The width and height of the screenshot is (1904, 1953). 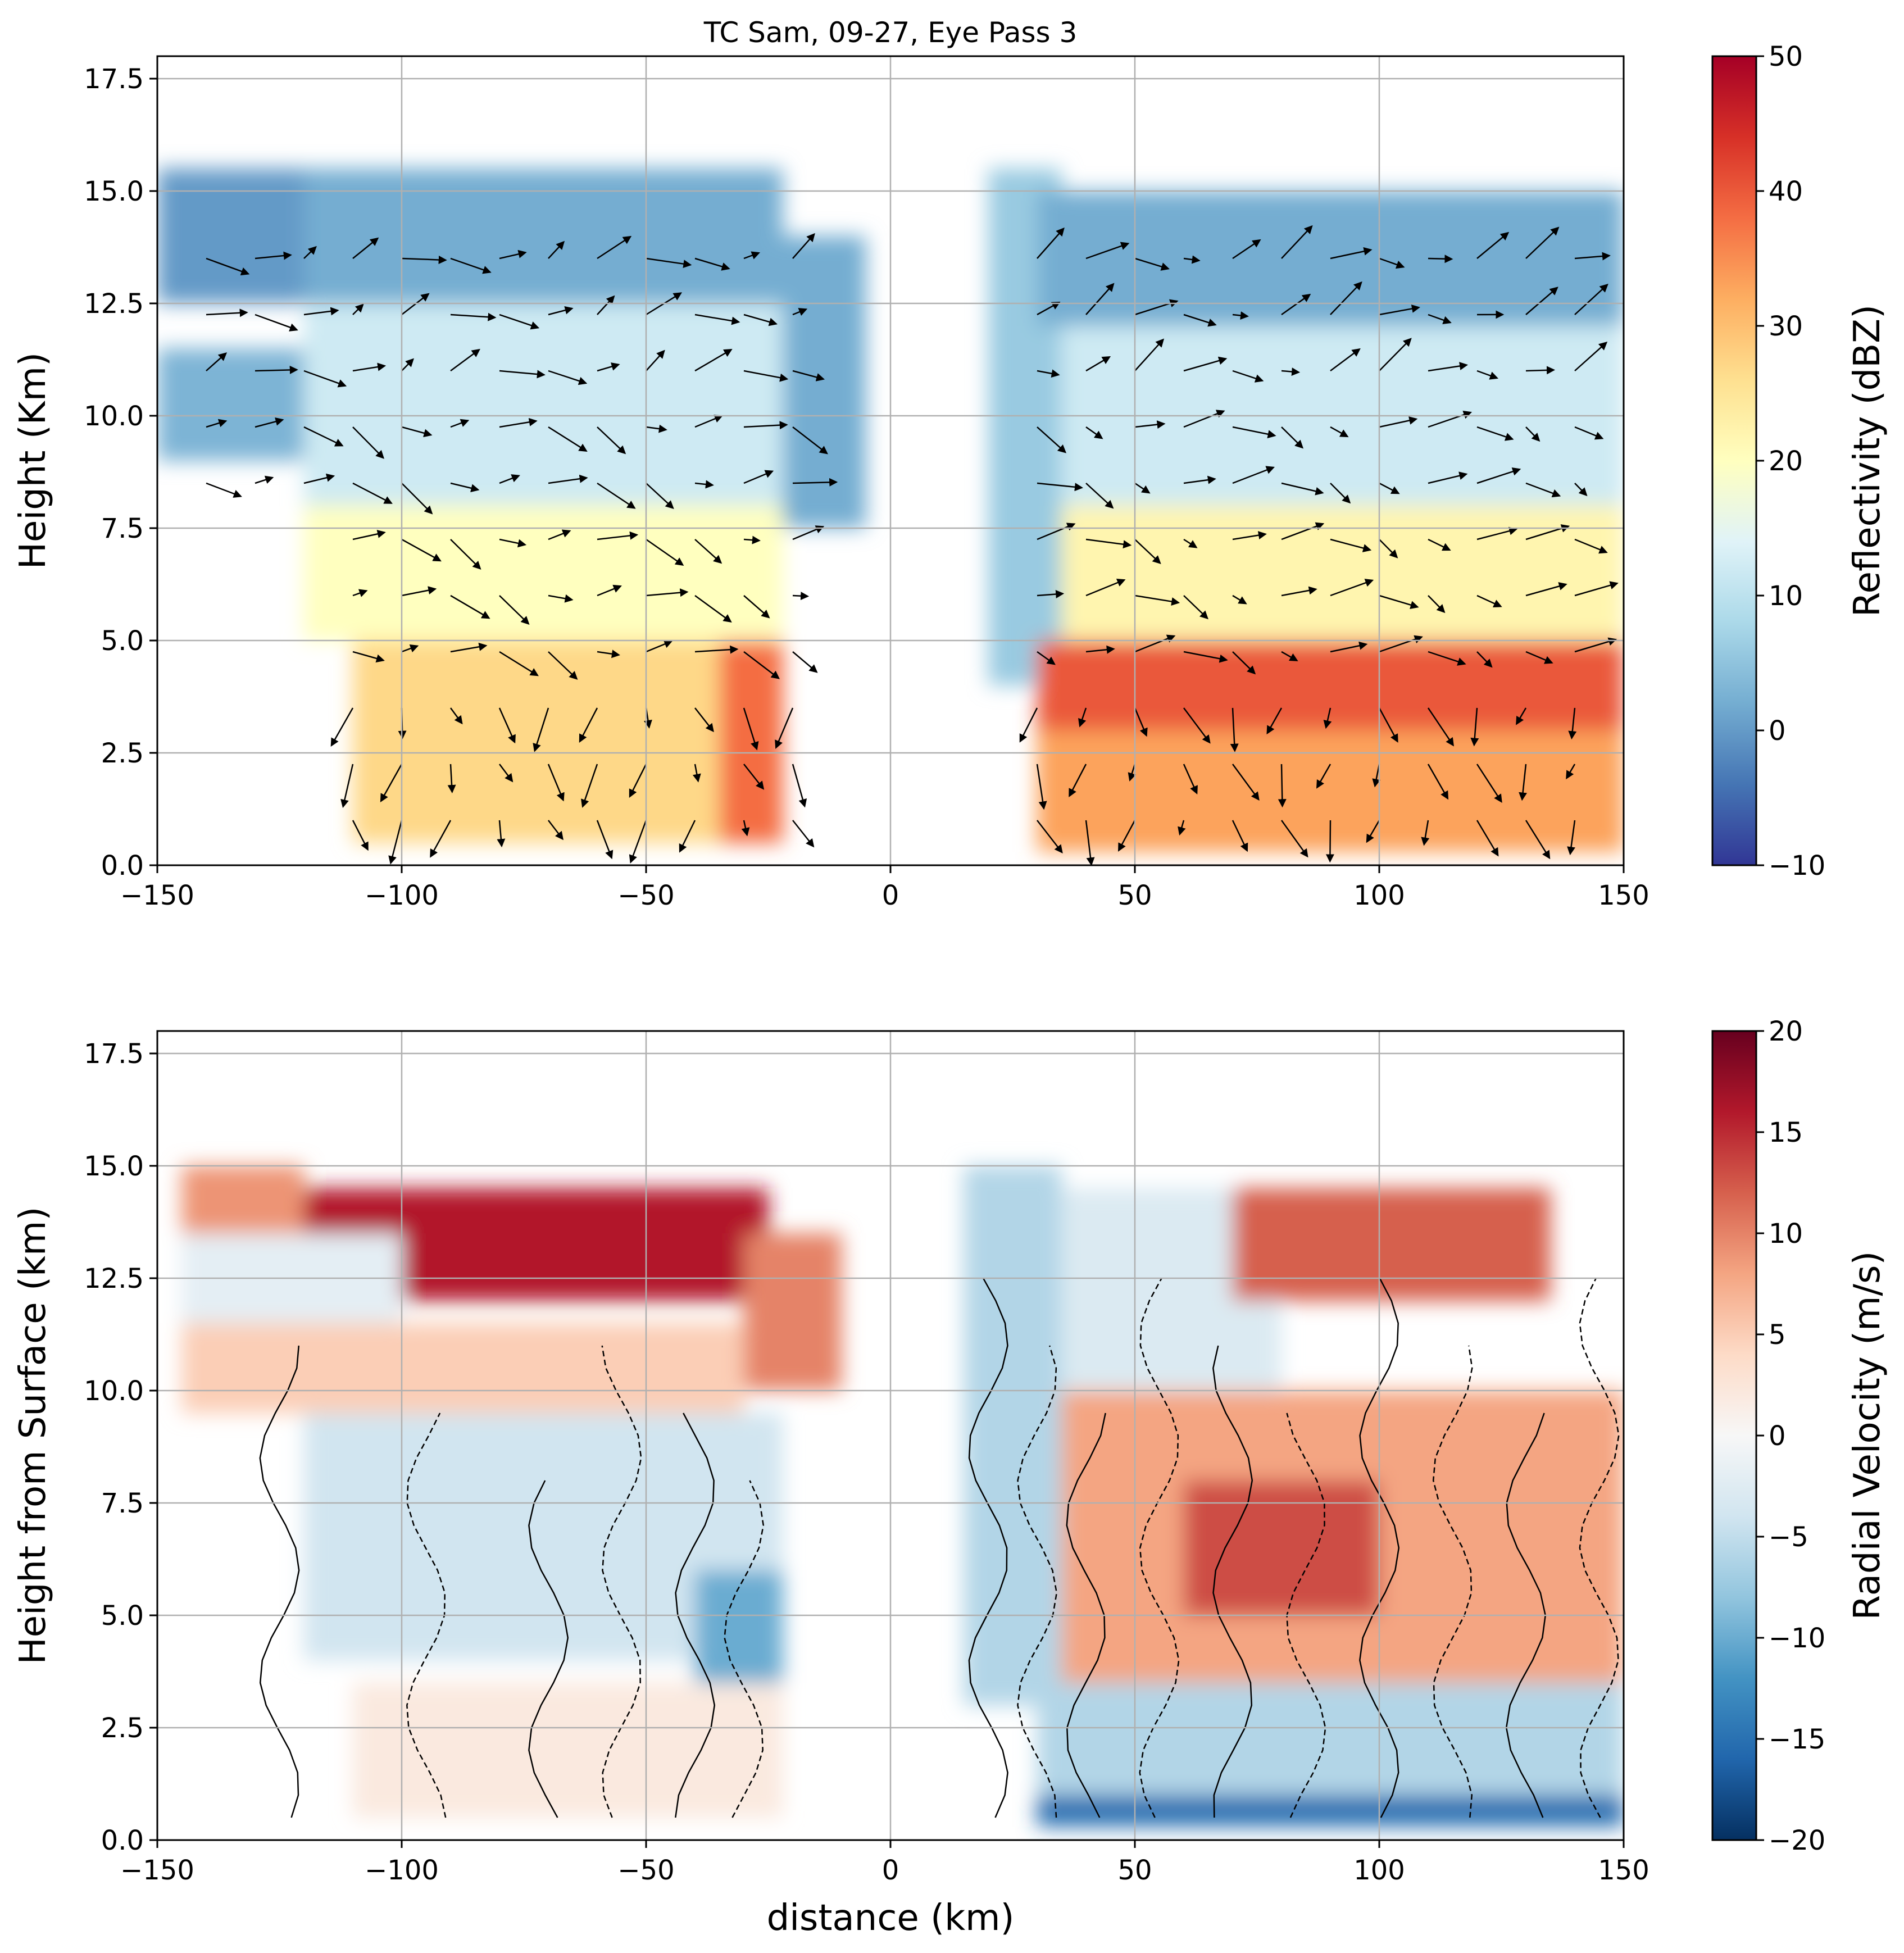 What do you see at coordinates (1734, 461) in the screenshot?
I see `colorbar-gradient` at bounding box center [1734, 461].